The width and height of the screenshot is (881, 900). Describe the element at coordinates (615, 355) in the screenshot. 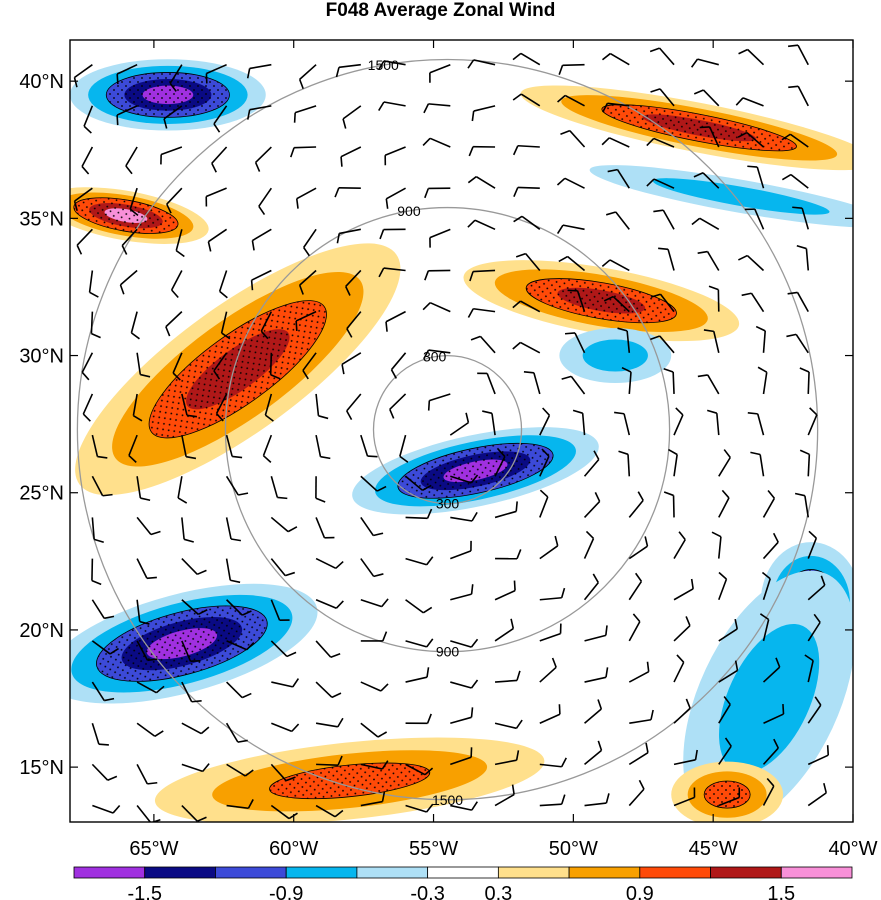

I see `feature-band` at that location.